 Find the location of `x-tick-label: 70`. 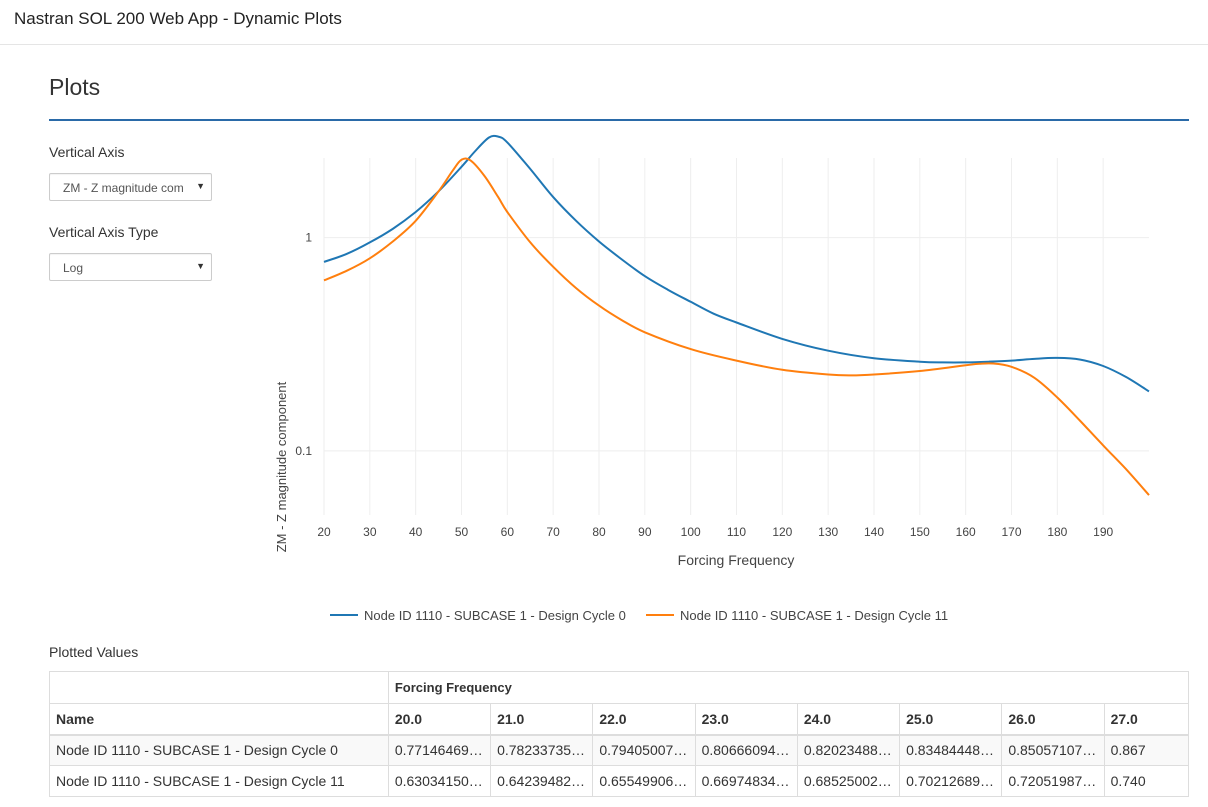

x-tick-label: 70 is located at coordinates (553, 532).